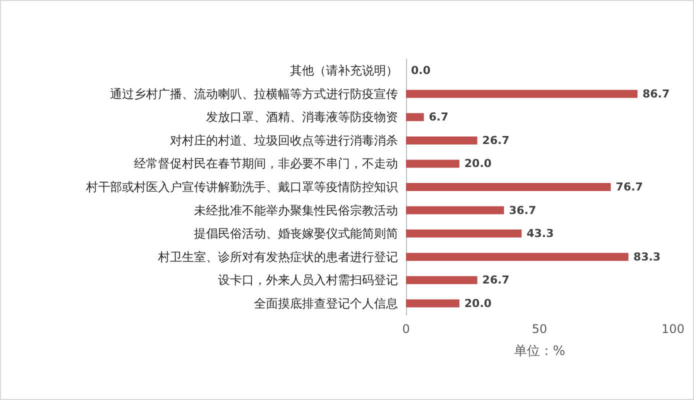  What do you see at coordinates (421, 71) in the screenshot?
I see `data-label: 0.0` at bounding box center [421, 71].